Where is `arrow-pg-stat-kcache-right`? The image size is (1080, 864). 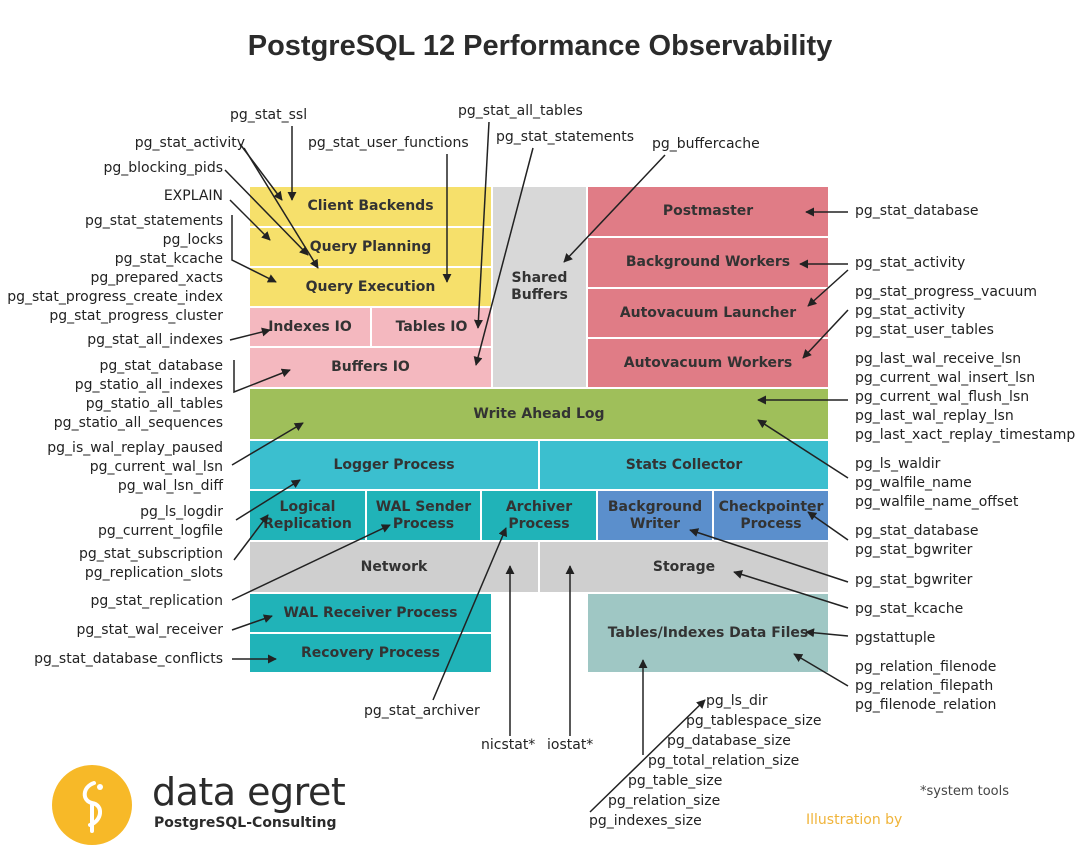 arrow-pg-stat-kcache-right is located at coordinates (791, 589).